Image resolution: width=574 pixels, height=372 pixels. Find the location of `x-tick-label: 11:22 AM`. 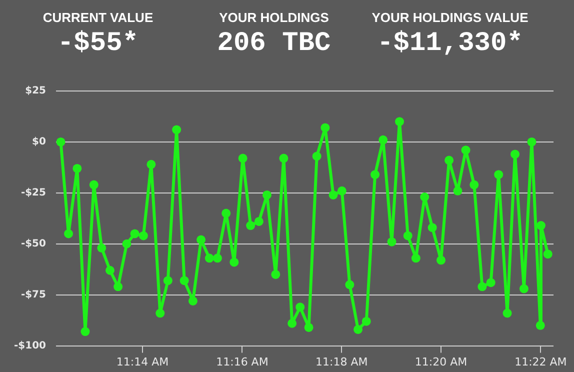

x-tick-label: 11:22 AM is located at coordinates (540, 361).